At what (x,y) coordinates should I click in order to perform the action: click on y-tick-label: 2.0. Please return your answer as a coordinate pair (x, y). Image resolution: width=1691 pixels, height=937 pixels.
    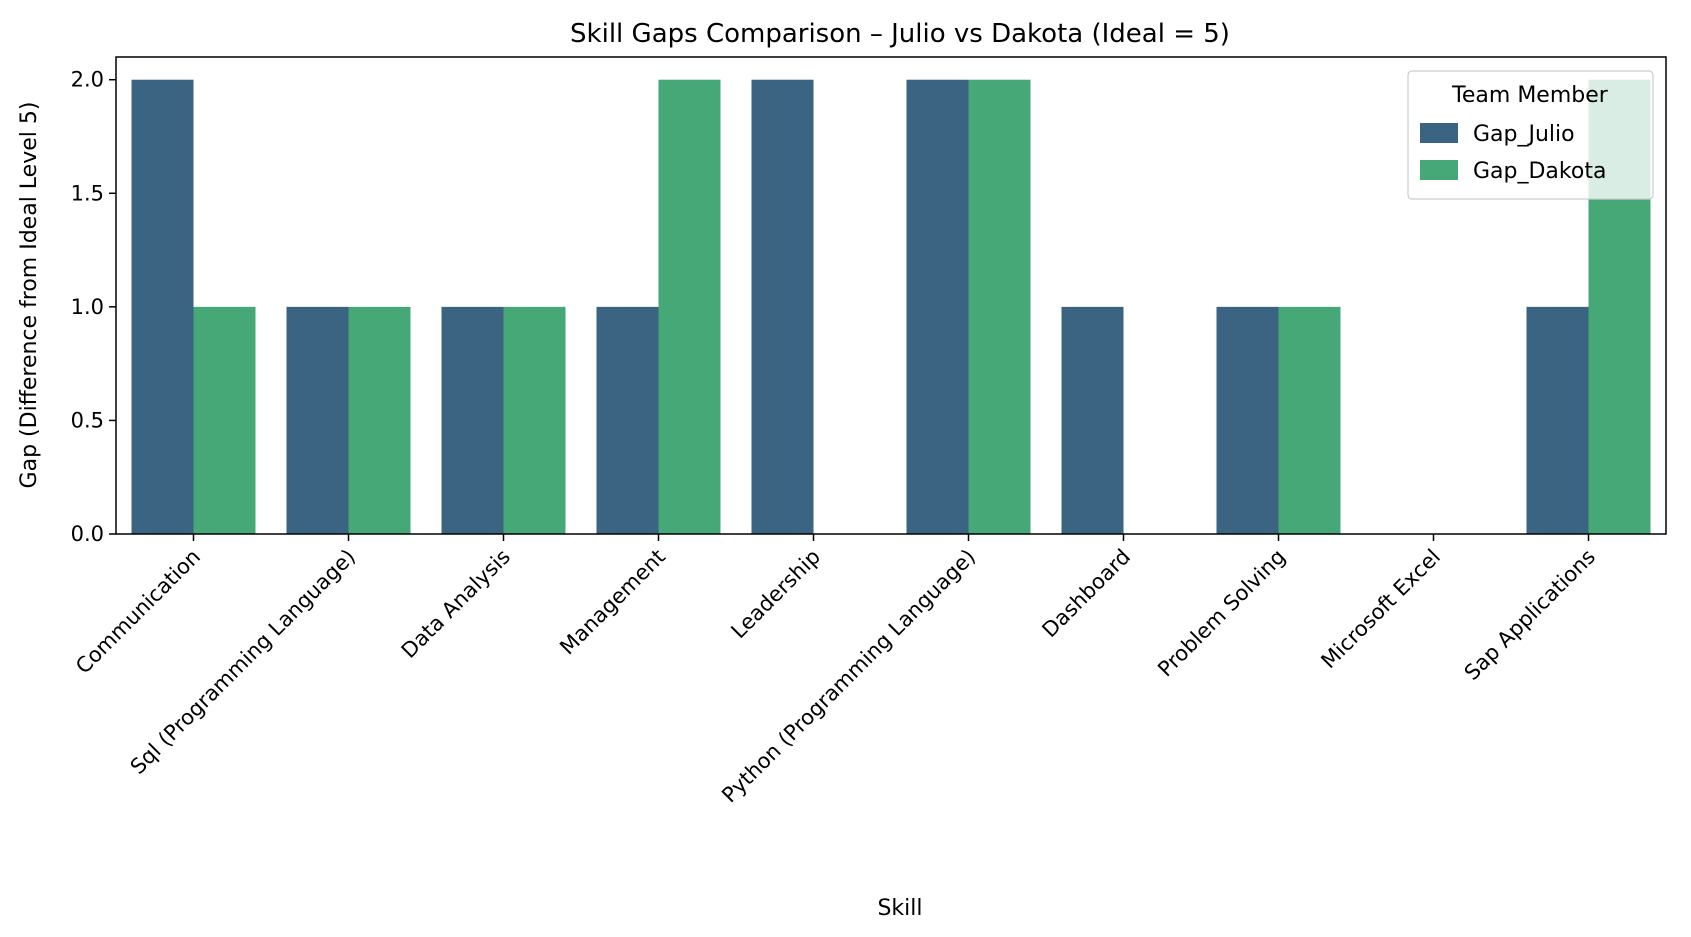
    Looking at the image, I should click on (87, 80).